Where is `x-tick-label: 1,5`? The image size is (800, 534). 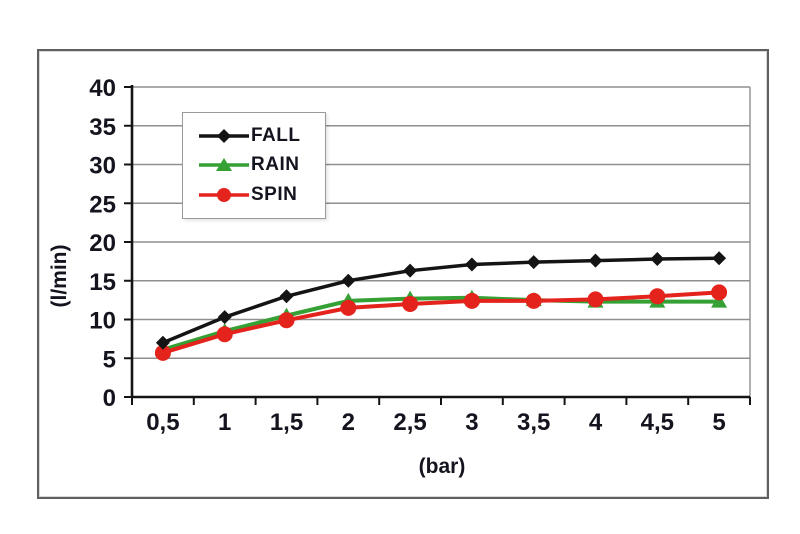 x-tick-label: 1,5 is located at coordinates (286, 422).